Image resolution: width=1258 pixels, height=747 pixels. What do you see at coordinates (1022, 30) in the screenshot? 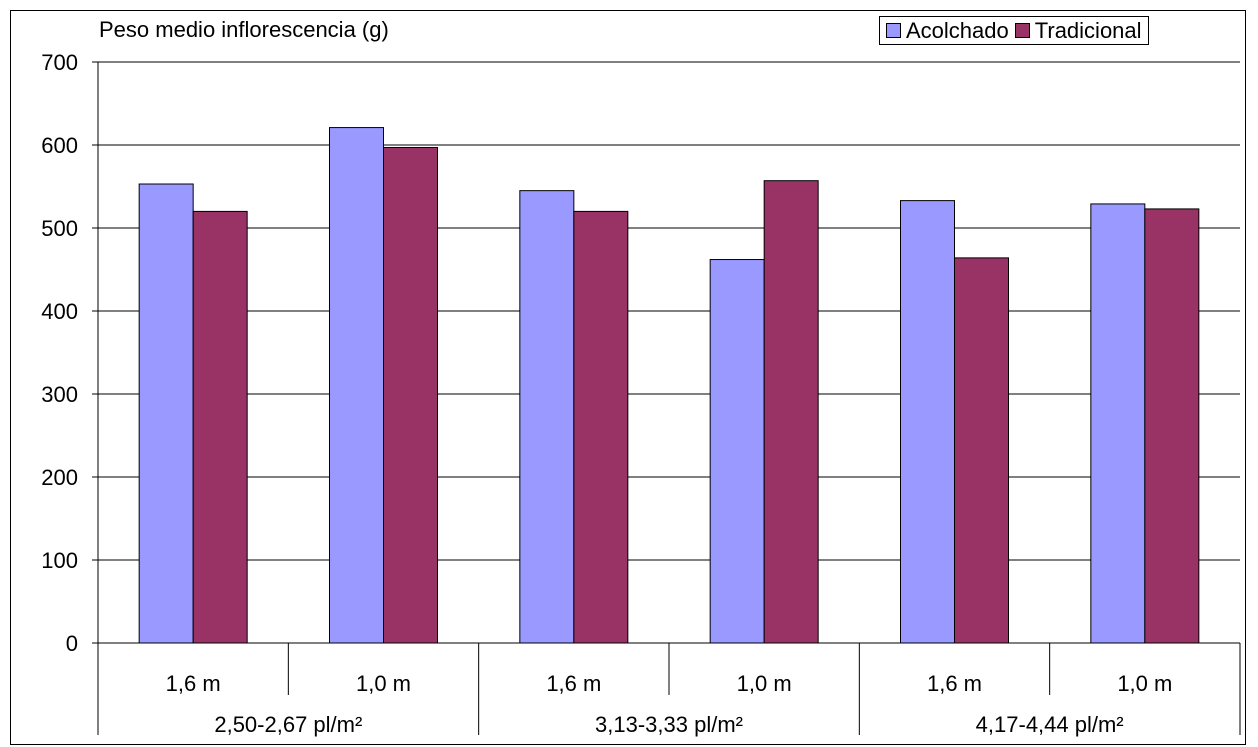
I see `legend-swatch-tradicional` at bounding box center [1022, 30].